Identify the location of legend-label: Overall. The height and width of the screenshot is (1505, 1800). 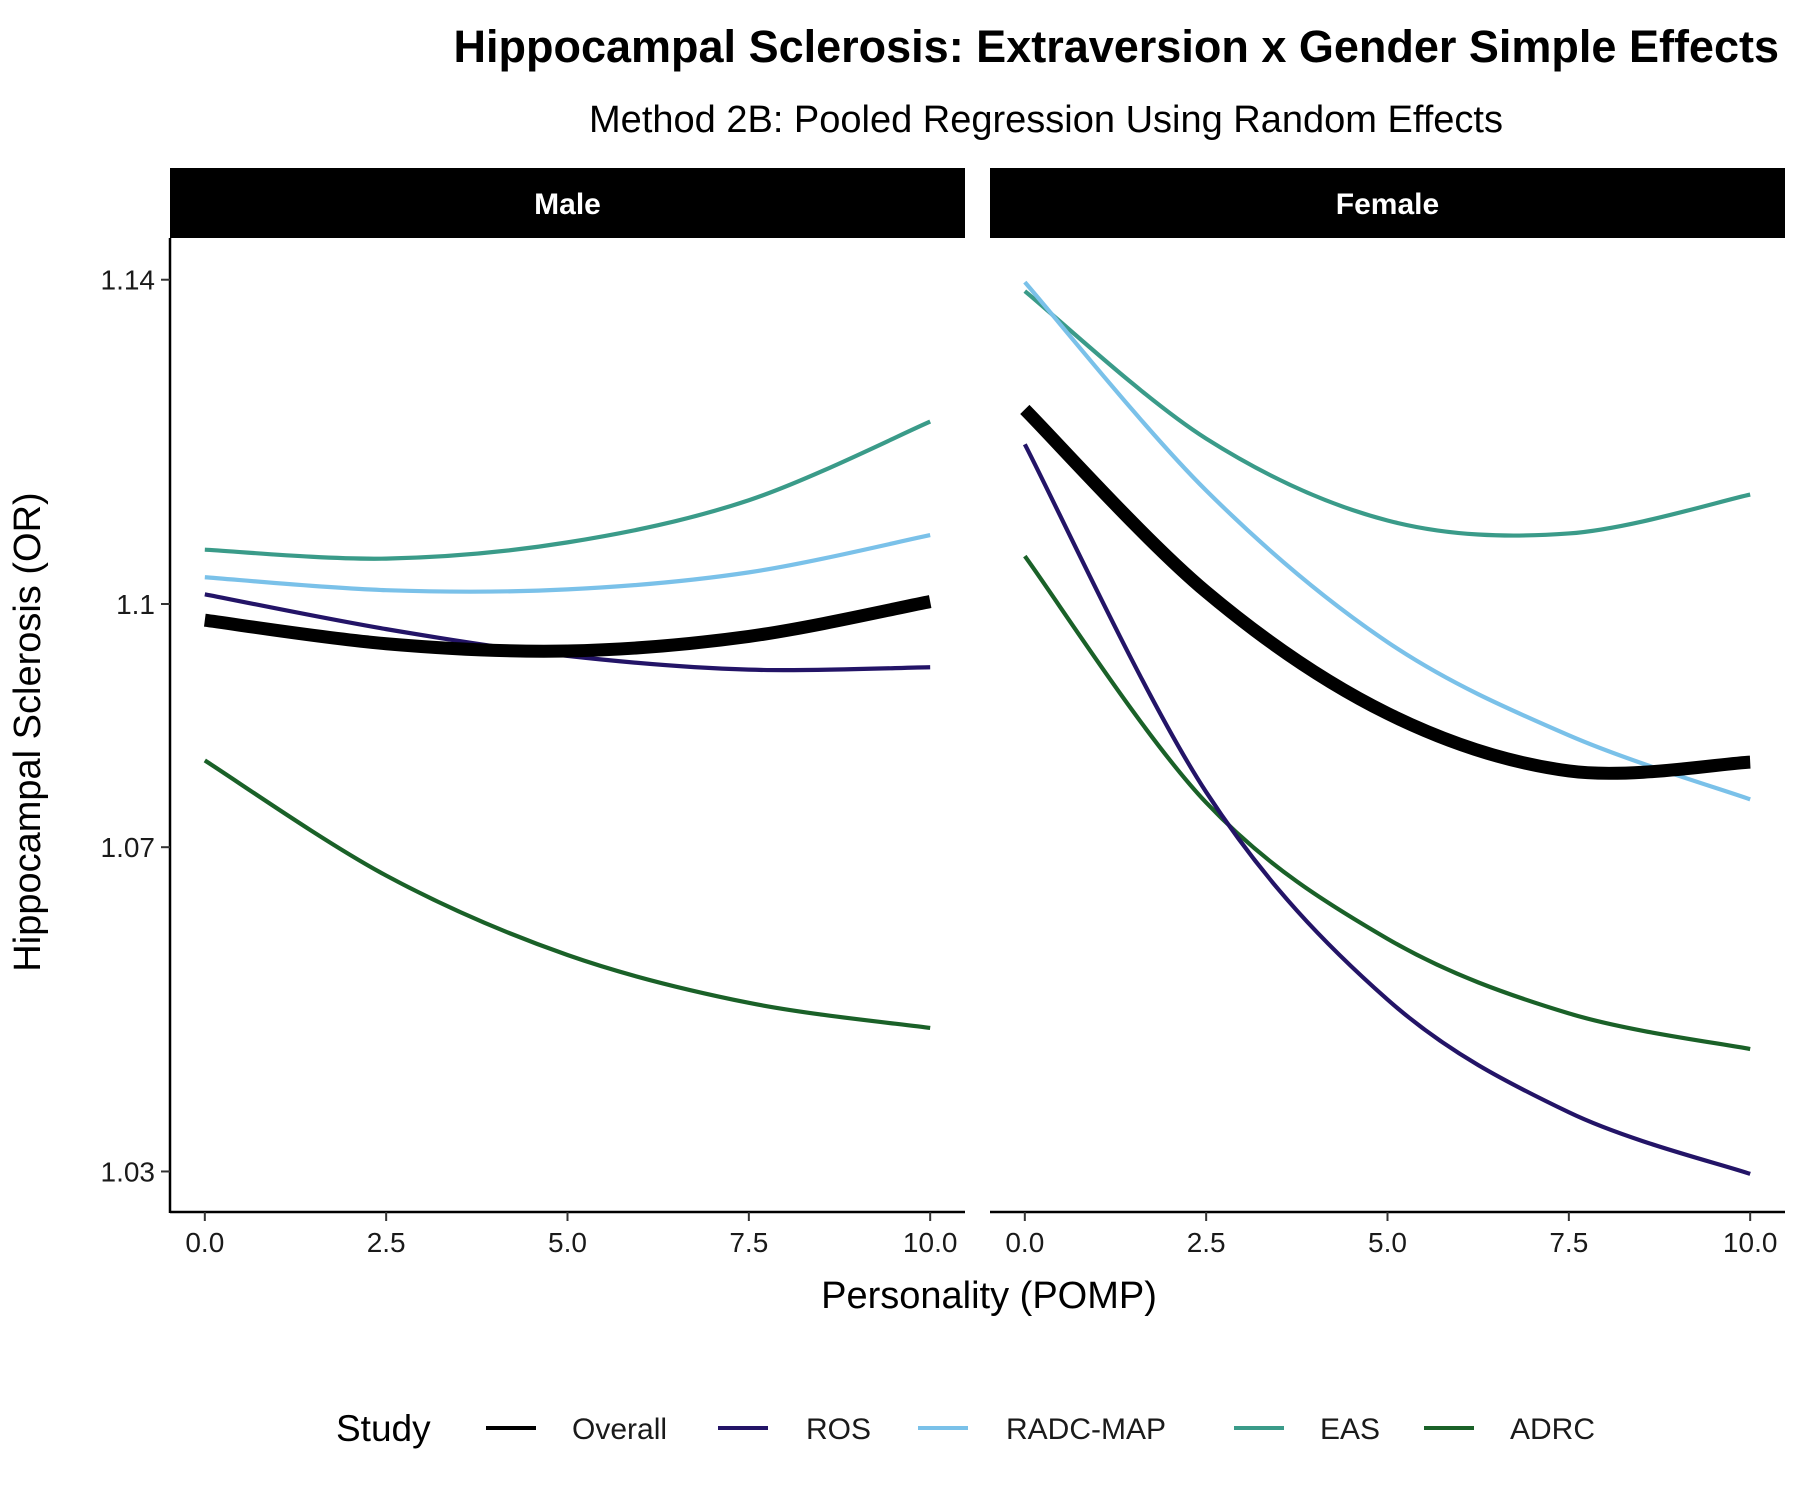
(619, 1429).